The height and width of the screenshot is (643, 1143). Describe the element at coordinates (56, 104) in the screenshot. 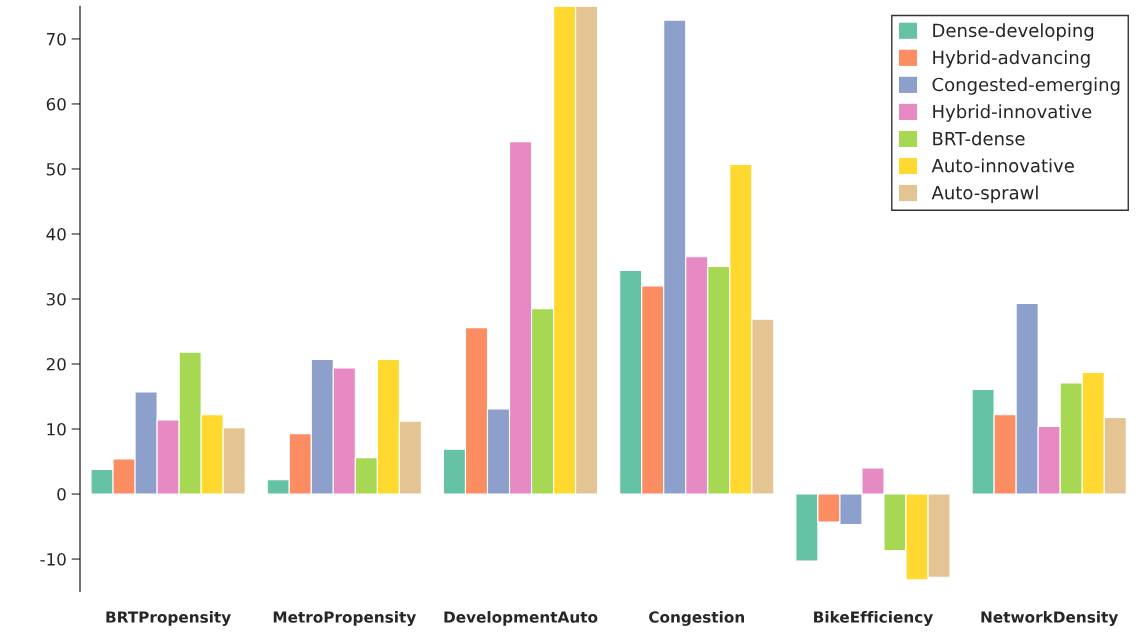

I see `y-tick-label: 60` at that location.